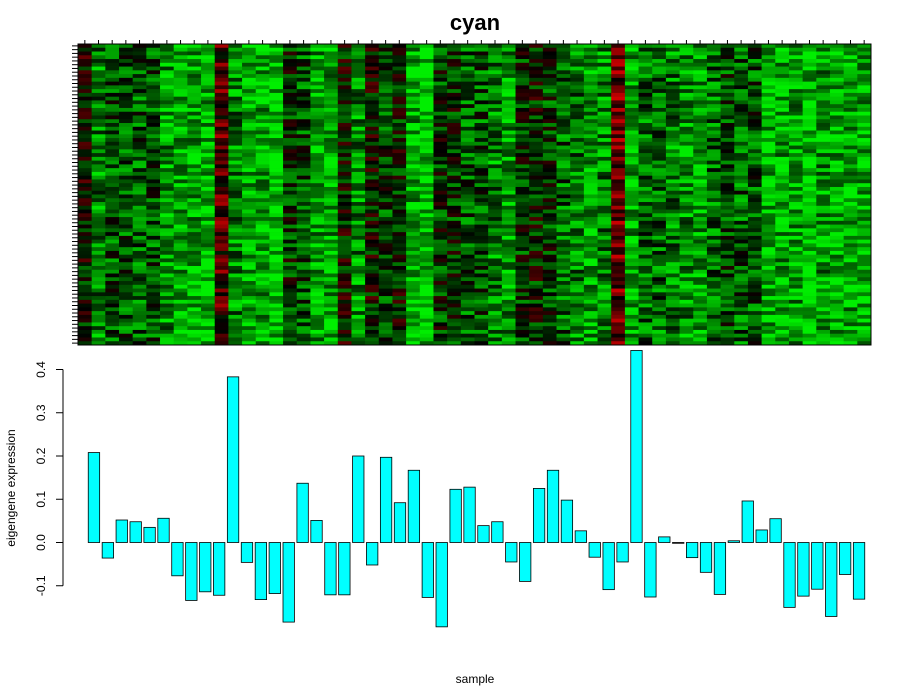 Image resolution: width=900 pixels, height=700 pixels. What do you see at coordinates (636, 446) in the screenshot?
I see `eigengene-bar` at bounding box center [636, 446].